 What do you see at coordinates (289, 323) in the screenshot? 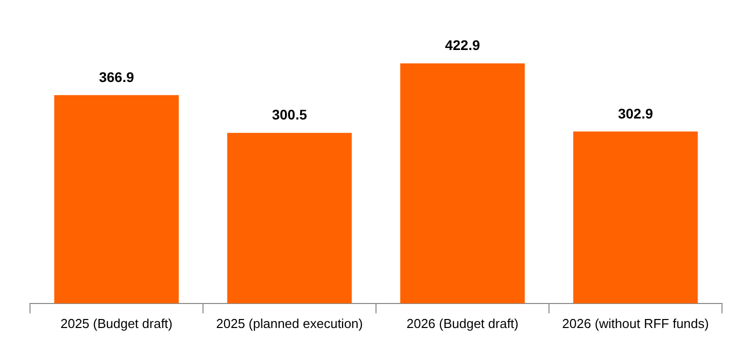
I see `x-tick-label: 2025 (planned execution)` at bounding box center [289, 323].